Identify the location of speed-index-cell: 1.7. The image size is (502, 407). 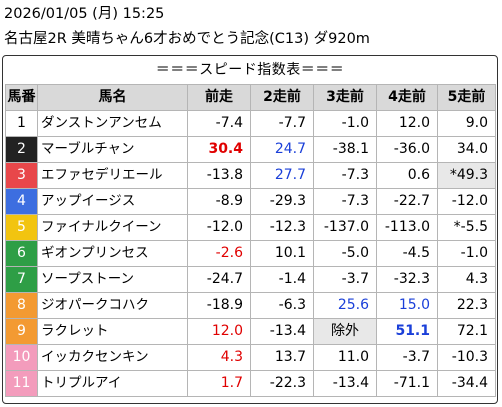
(219, 383).